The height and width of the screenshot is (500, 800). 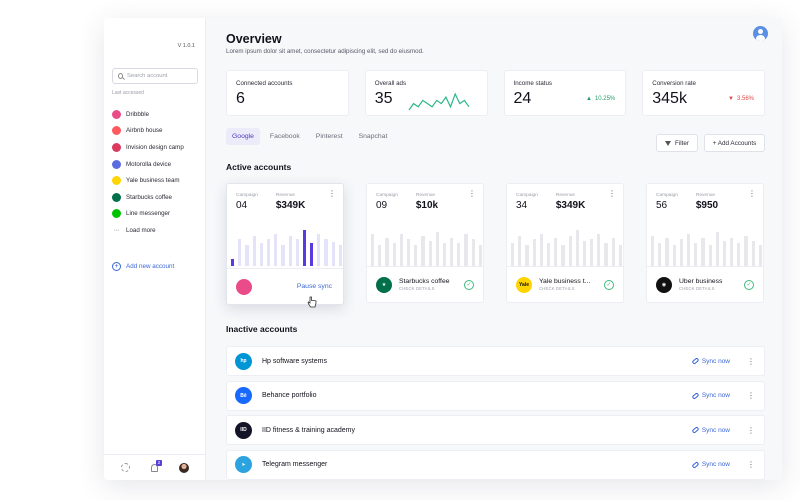 What do you see at coordinates (141, 230) in the screenshot?
I see `sidebar-item-label: Load more` at bounding box center [141, 230].